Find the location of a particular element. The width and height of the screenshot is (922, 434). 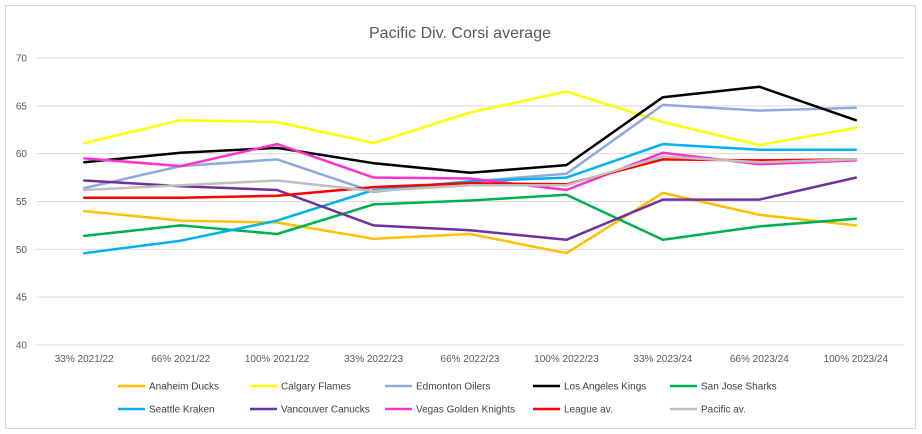

legend-item: Vancouver Canucks is located at coordinates (310, 410).